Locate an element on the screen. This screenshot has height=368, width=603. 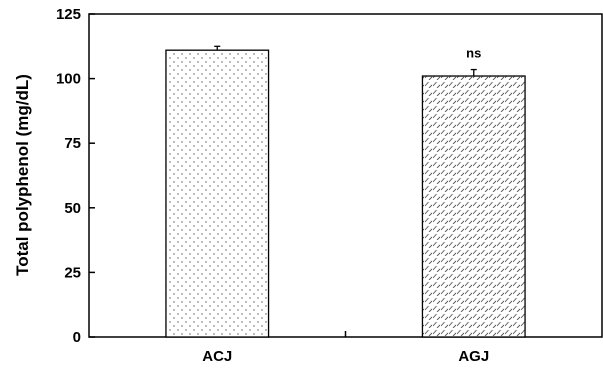
y-tick-label-75: 75 is located at coordinates (72, 143).